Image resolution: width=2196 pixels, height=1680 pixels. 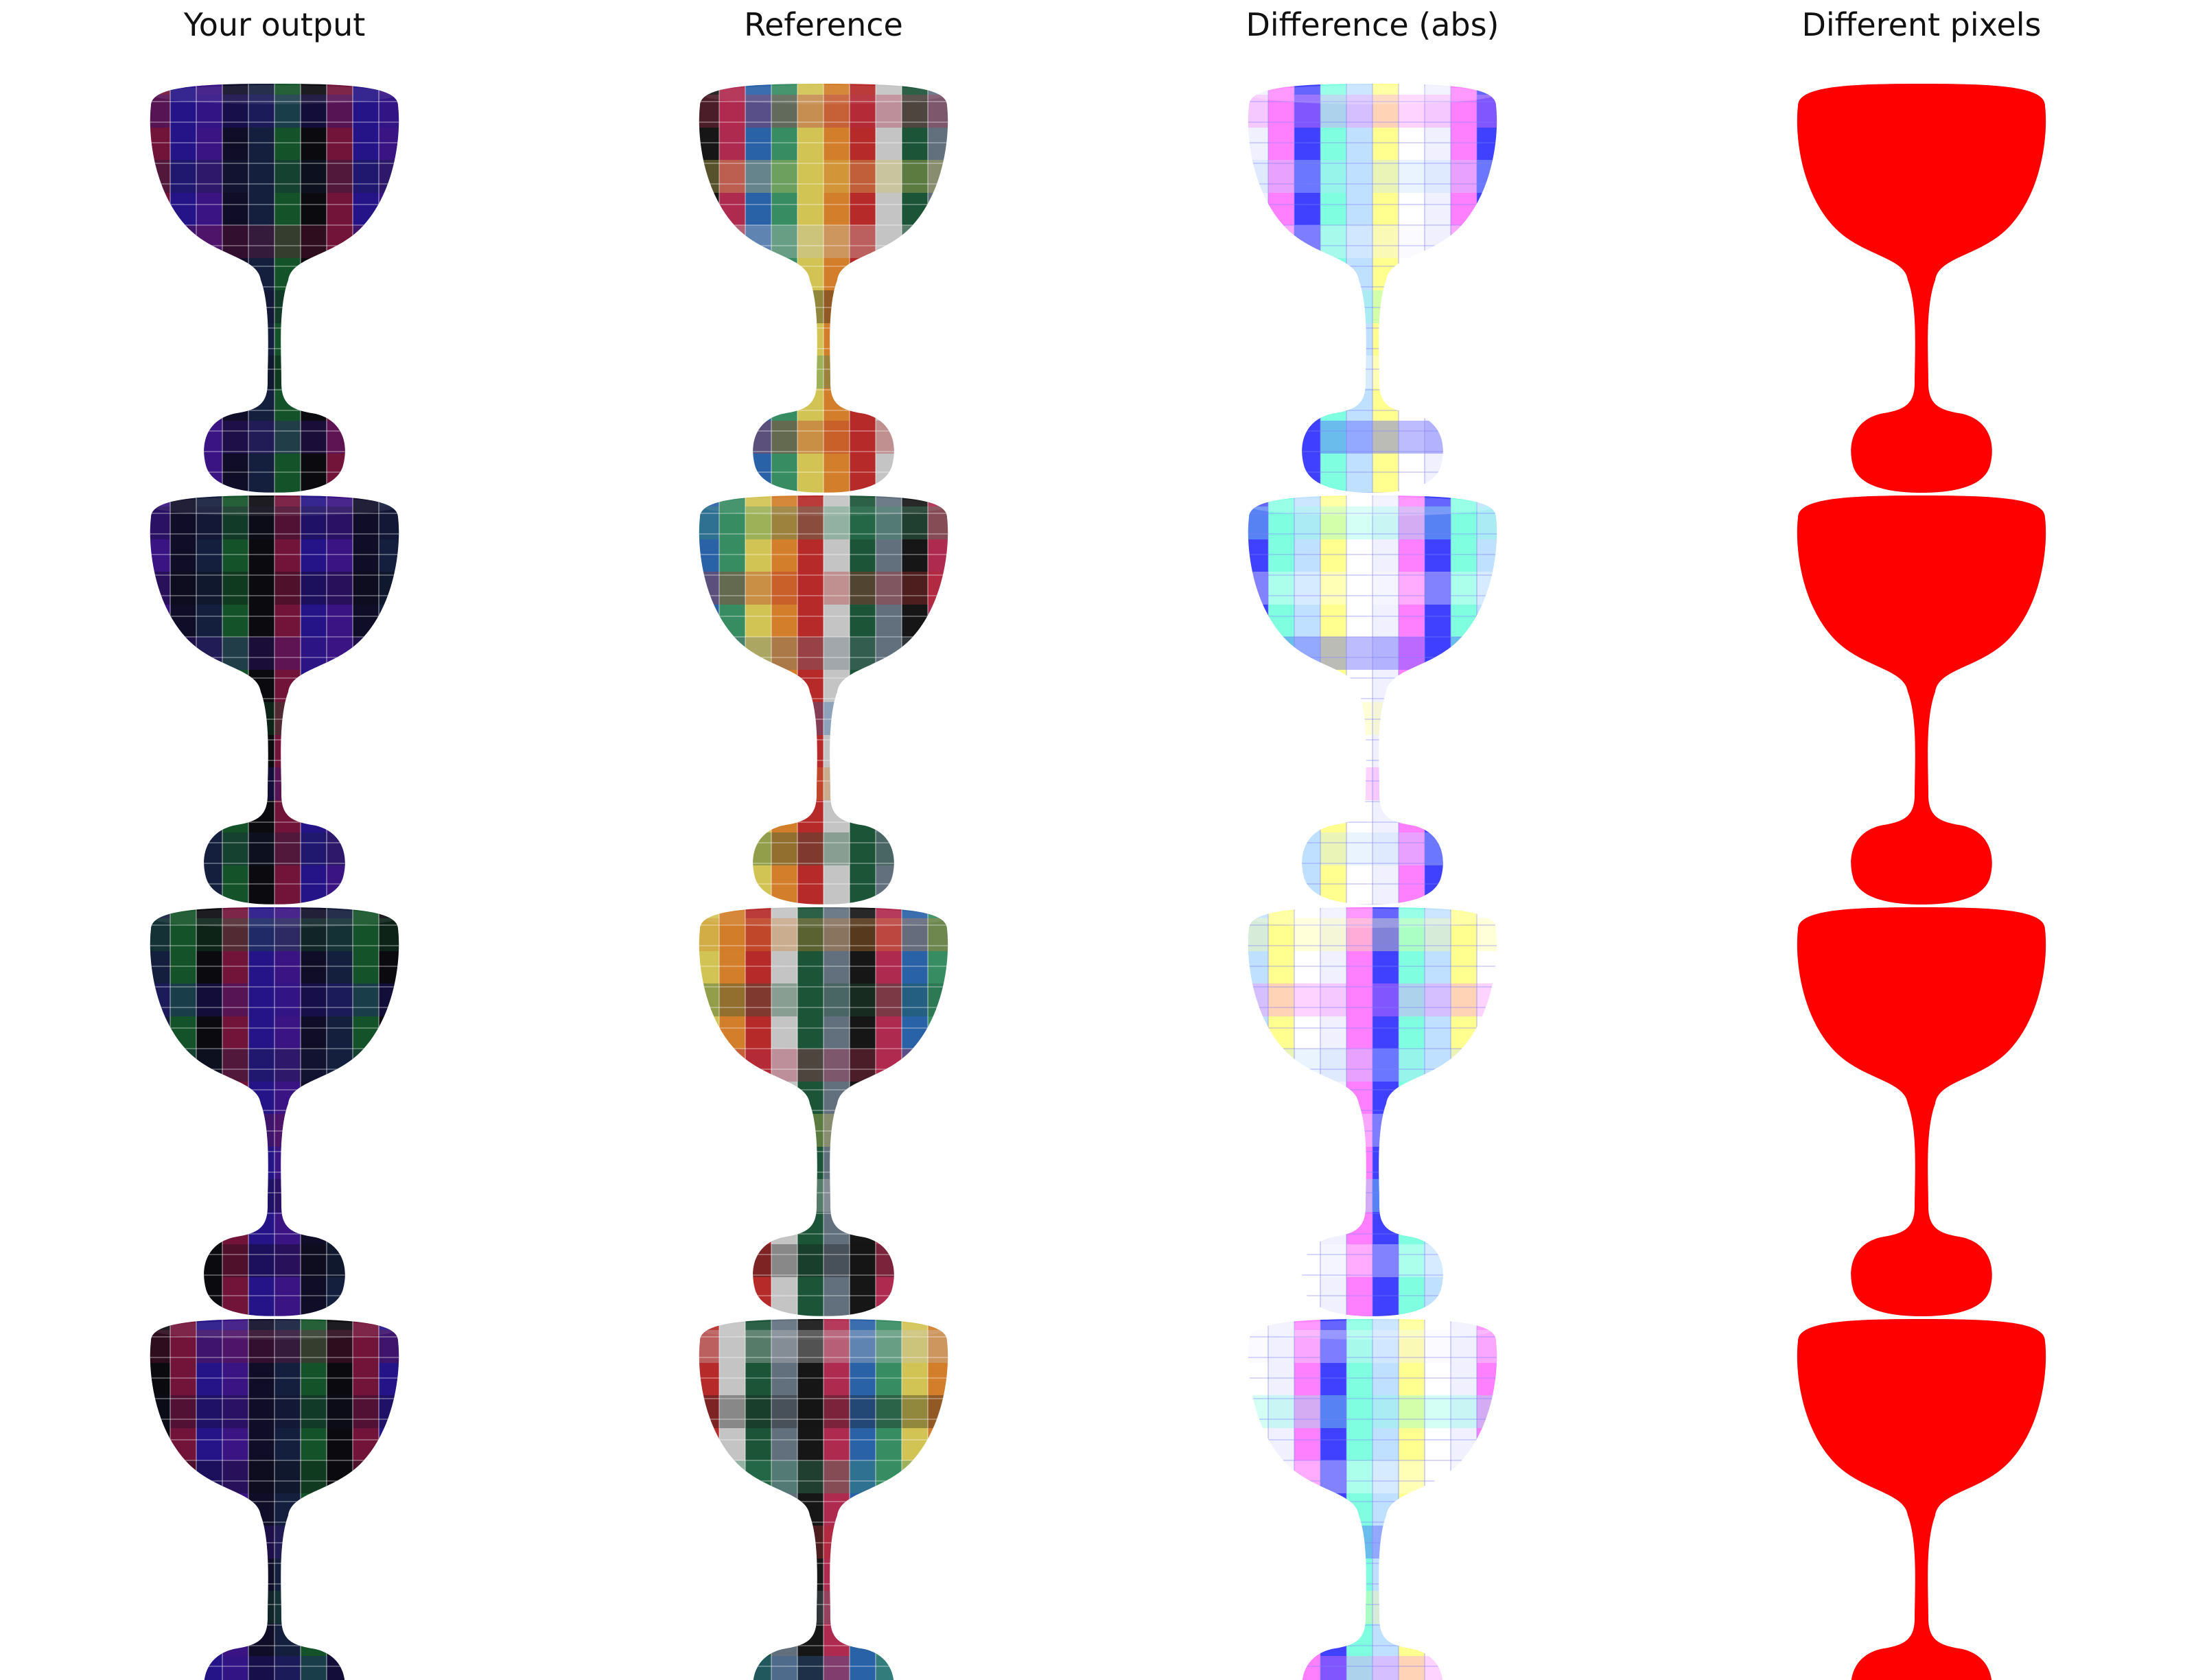 I want to click on column-title-output: Your output, so click(x=274, y=24).